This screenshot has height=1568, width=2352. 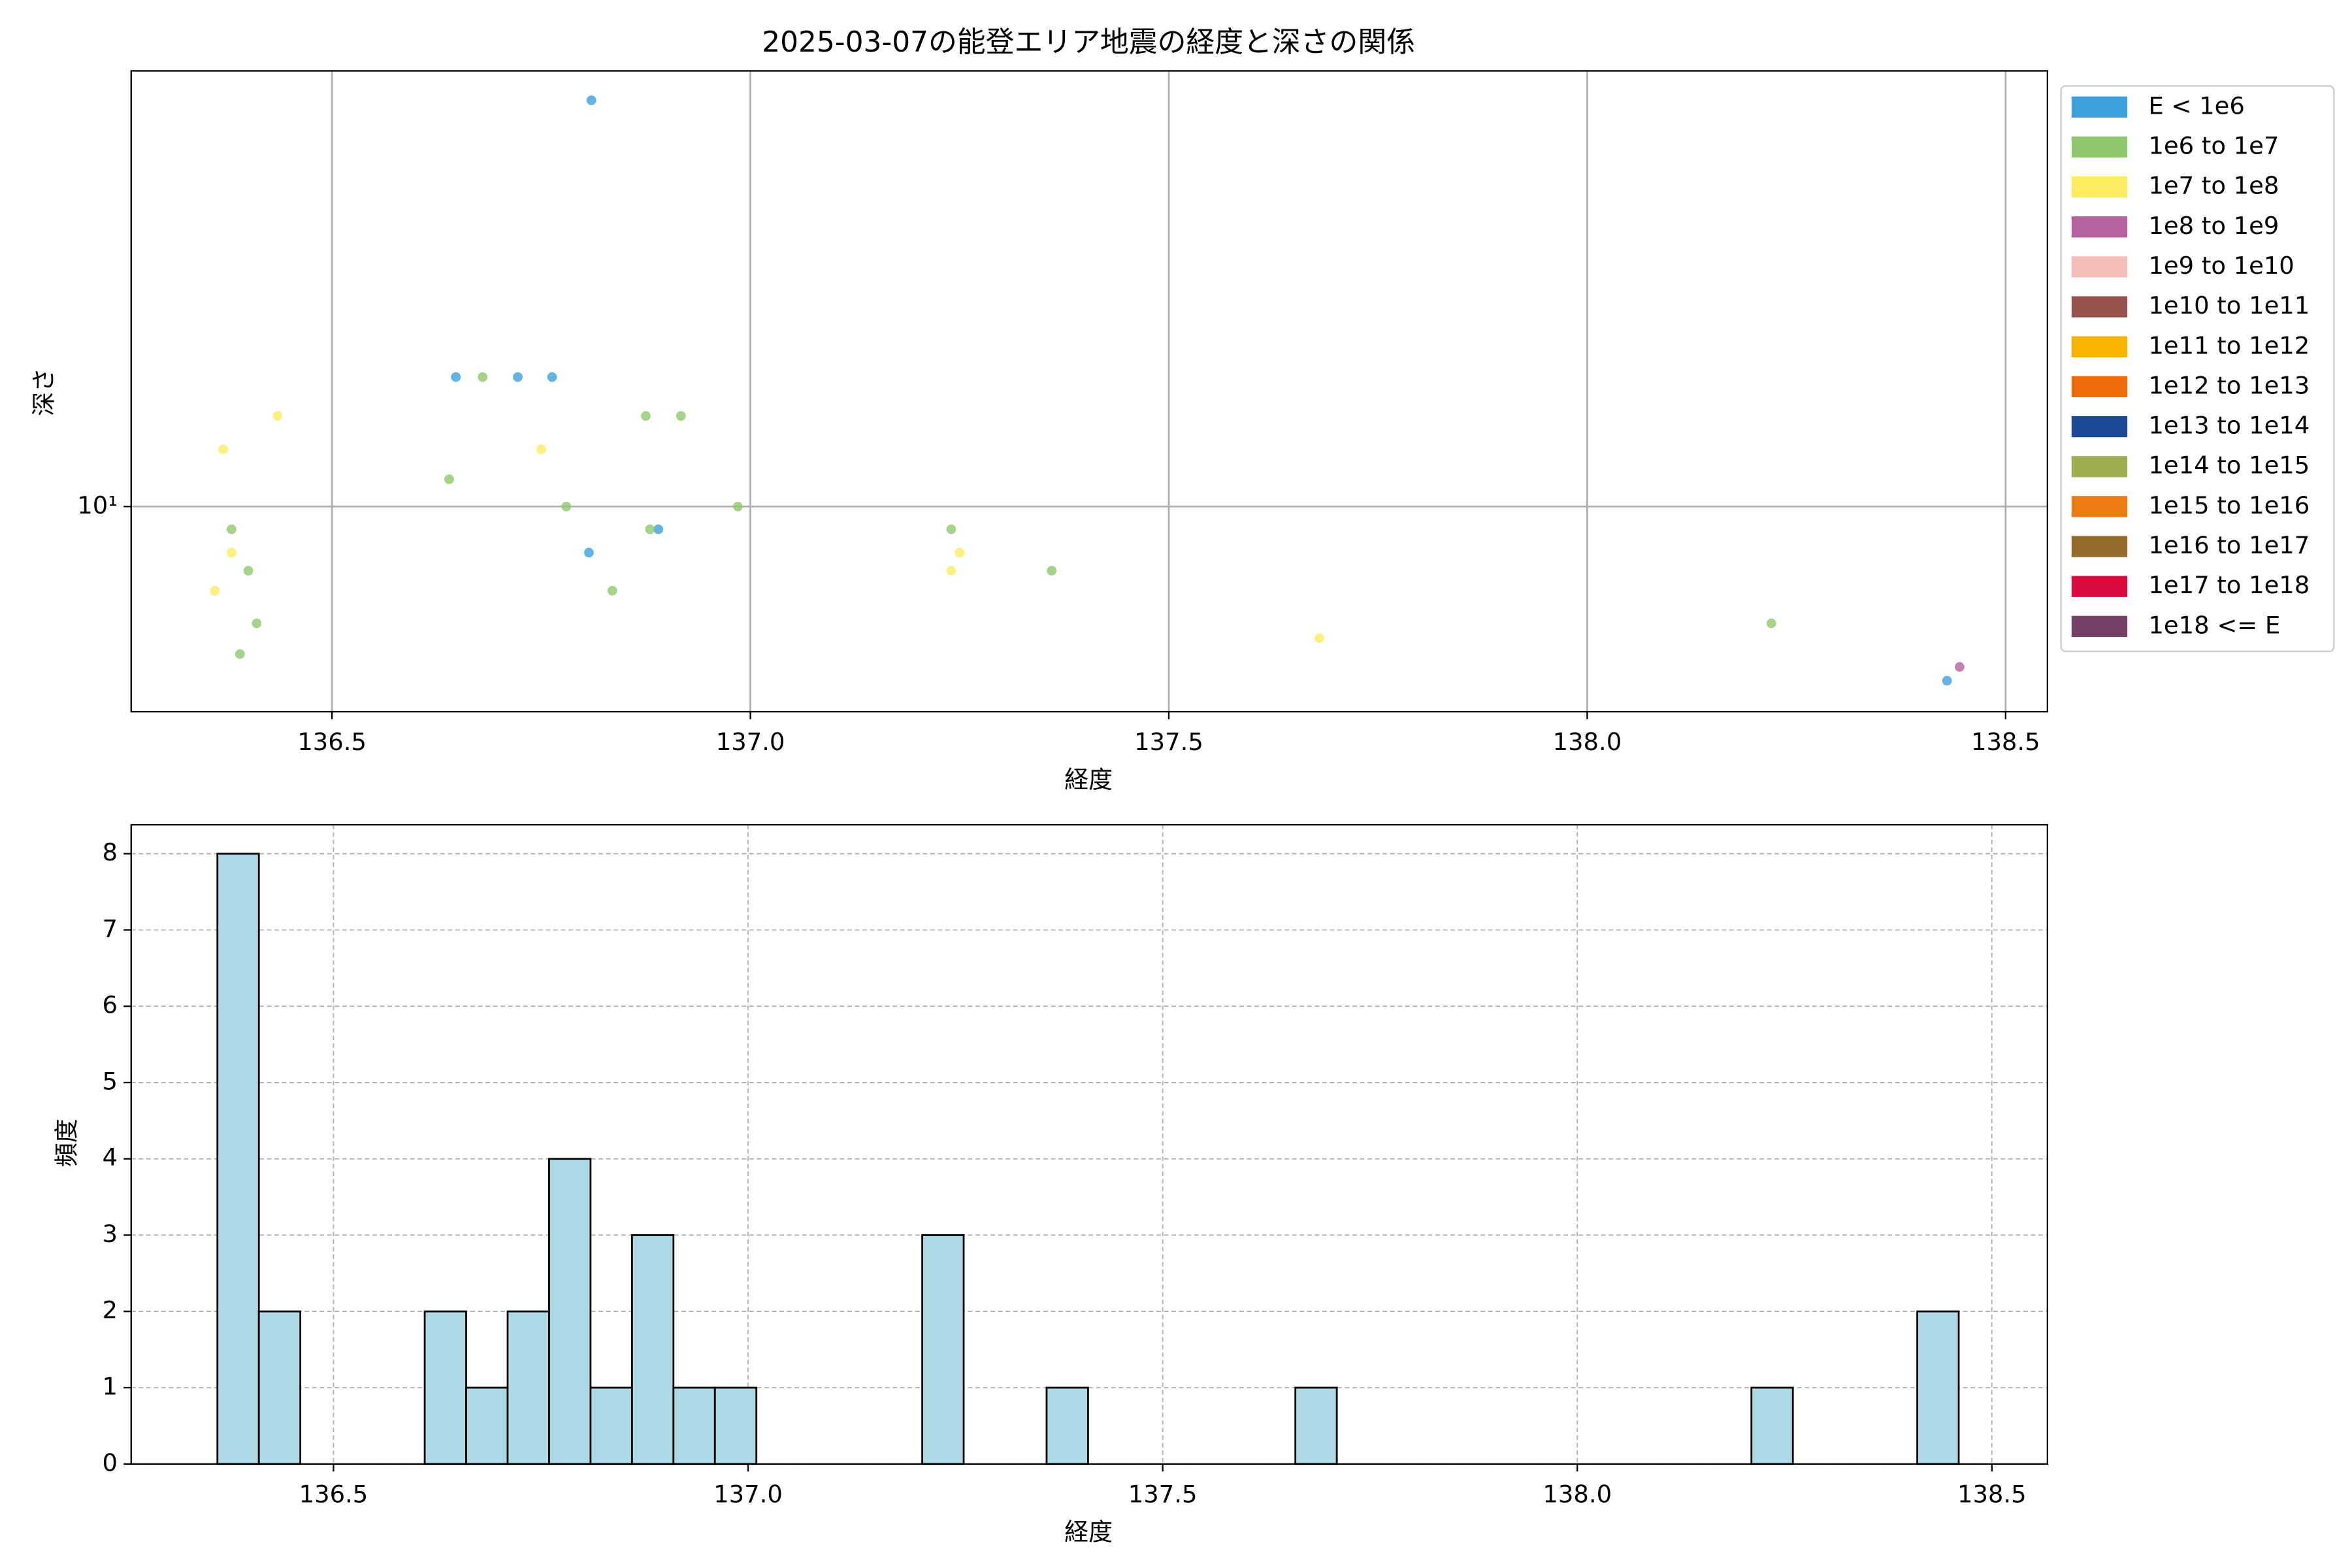 I want to click on y-axis-label: 頻度, so click(x=66, y=1143).